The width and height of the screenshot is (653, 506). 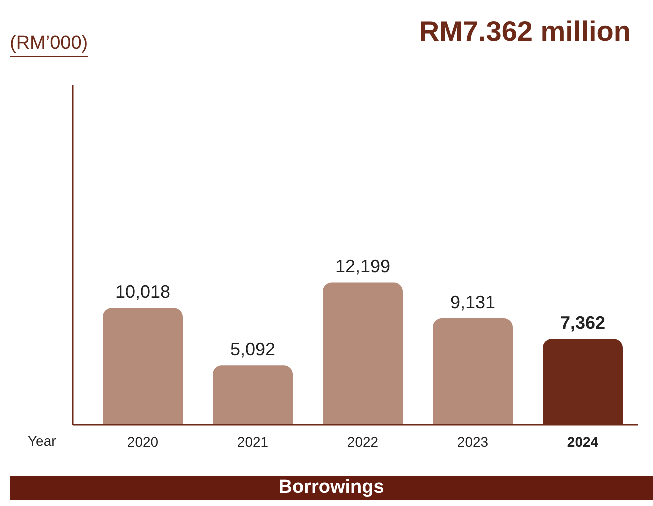 What do you see at coordinates (473, 442) in the screenshot?
I see `x-tick-label: 2023` at bounding box center [473, 442].